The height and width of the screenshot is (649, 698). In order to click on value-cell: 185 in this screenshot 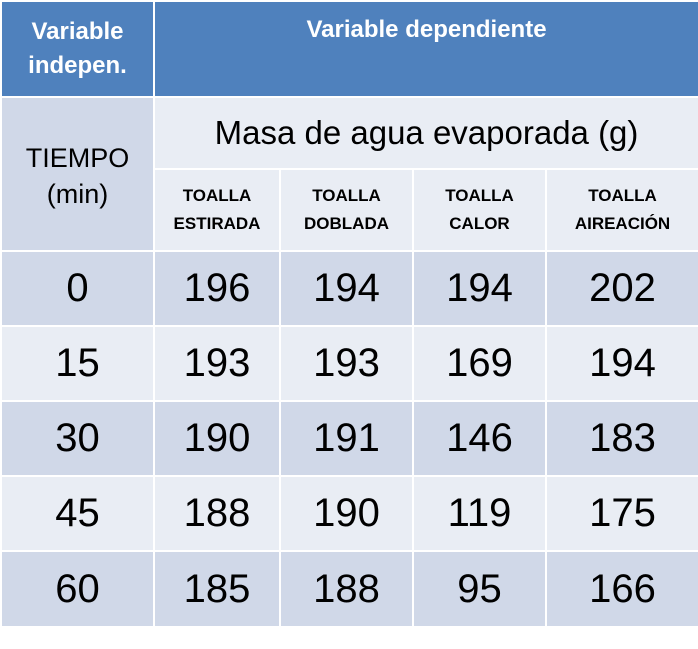, I will do `click(217, 589)`.